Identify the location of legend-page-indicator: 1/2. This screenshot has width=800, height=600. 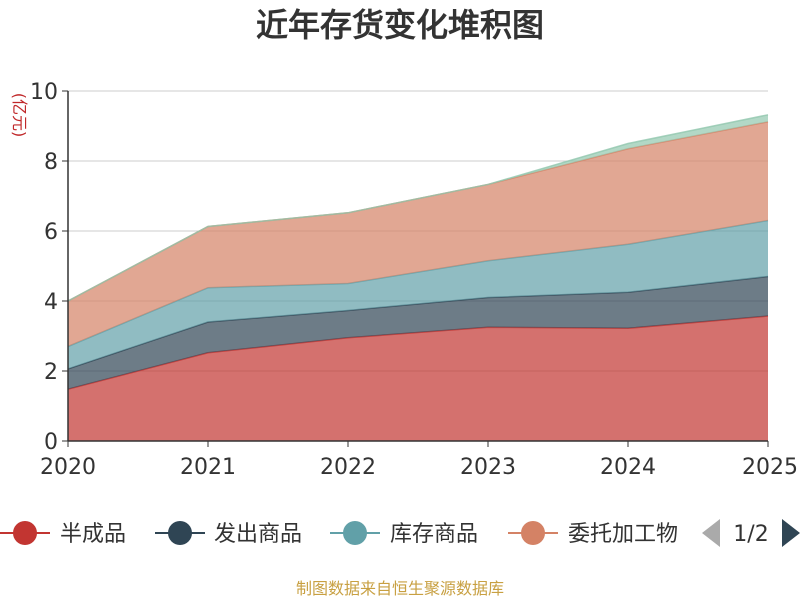
(750, 534).